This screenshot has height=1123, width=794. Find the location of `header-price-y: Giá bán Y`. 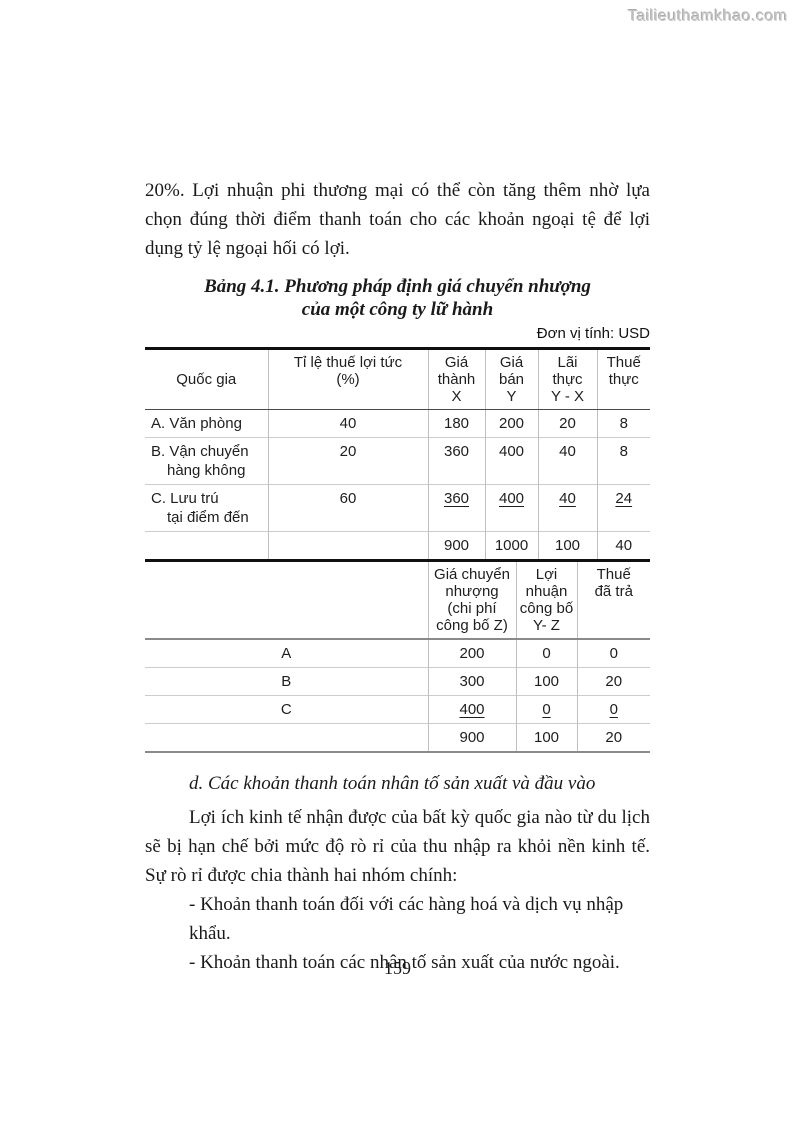

header-price-y: Giá bán Y is located at coordinates (511, 379).